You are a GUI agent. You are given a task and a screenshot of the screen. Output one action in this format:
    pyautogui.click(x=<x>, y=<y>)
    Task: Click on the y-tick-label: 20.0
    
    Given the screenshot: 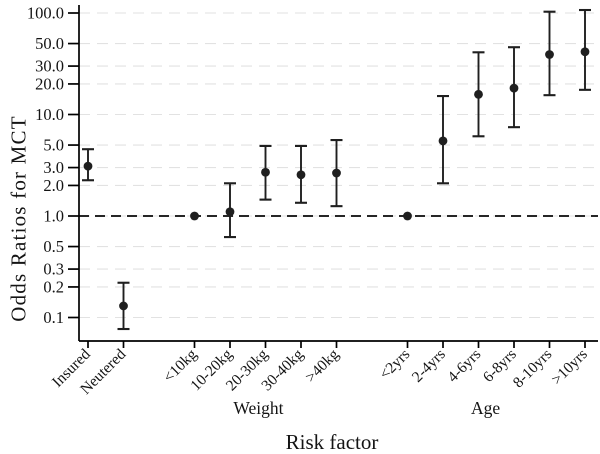 What is the action you would take?
    pyautogui.click(x=49, y=83)
    